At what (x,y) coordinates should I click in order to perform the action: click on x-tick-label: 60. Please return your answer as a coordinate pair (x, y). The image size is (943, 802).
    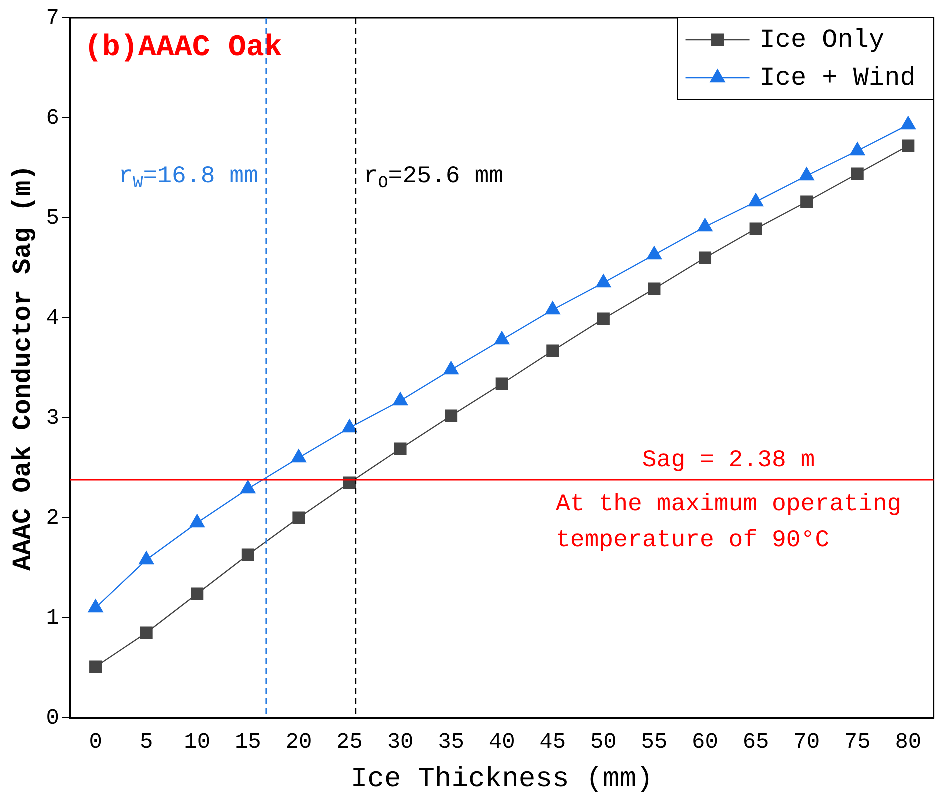
    Looking at the image, I should click on (705, 743).